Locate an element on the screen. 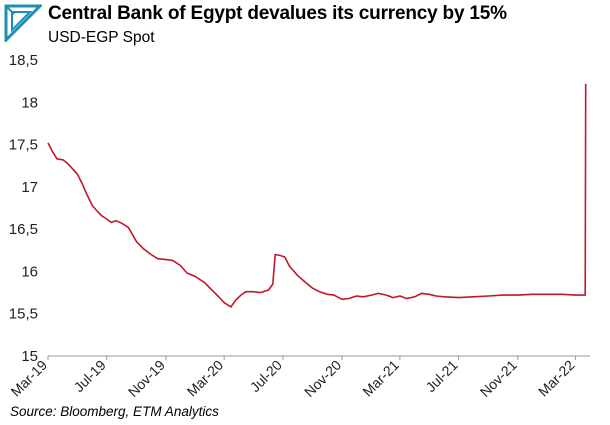 The height and width of the screenshot is (425, 610). x-tick-label: Nov-19 is located at coordinates (146, 378).